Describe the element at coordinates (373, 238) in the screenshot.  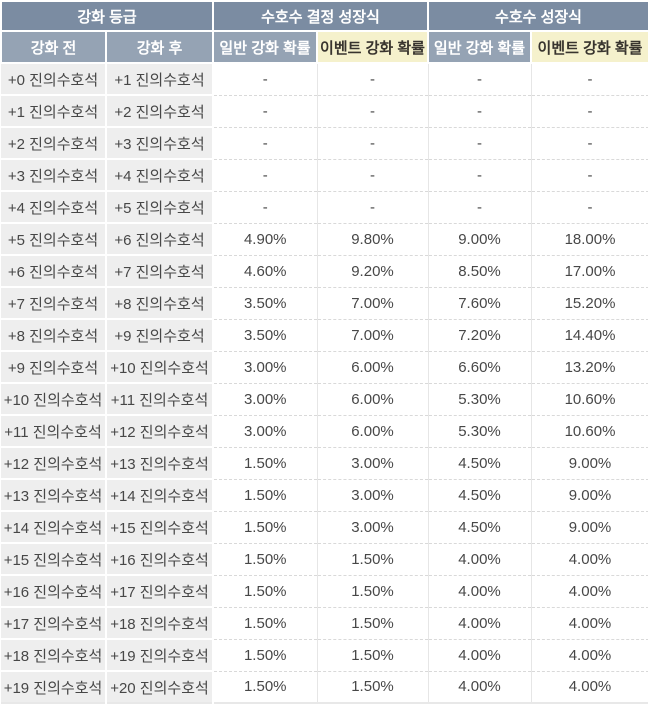
I see `rate-cell: 9.80%` at that location.